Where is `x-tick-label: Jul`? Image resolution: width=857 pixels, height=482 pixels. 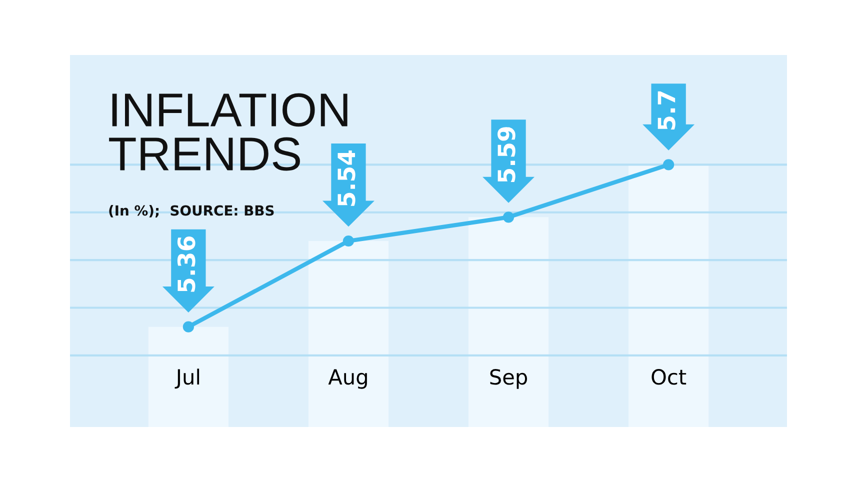
x-tick-label: Jul is located at coordinates (187, 378).